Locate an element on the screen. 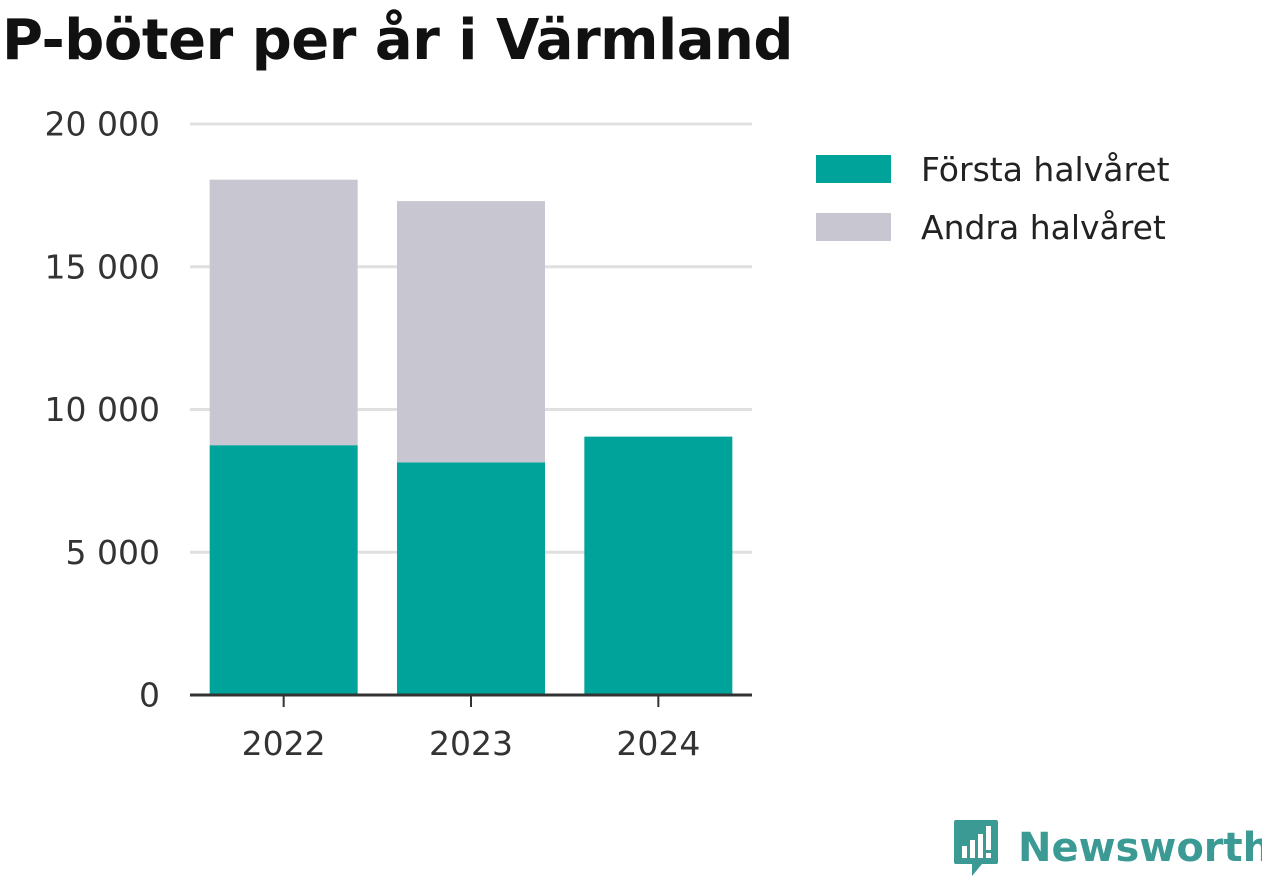 The image size is (1262, 879). legend: Första halvåret Andra halvåret is located at coordinates (993, 198).